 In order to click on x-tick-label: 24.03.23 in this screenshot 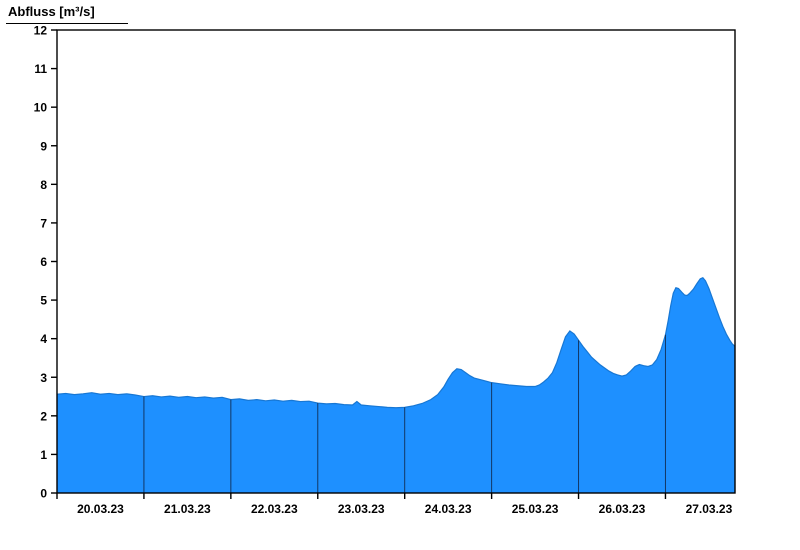, I will do `click(448, 509)`.